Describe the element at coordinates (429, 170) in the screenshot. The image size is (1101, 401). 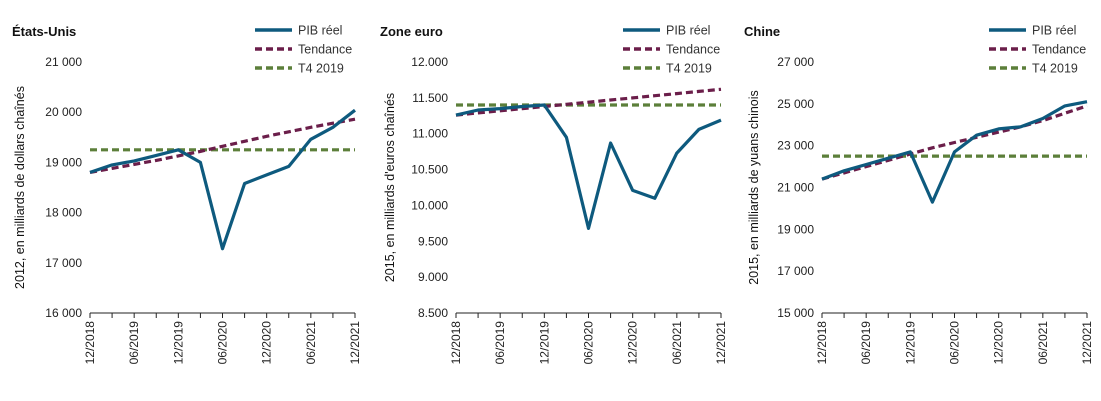
I see `y-tick-label: 10.500` at that location.